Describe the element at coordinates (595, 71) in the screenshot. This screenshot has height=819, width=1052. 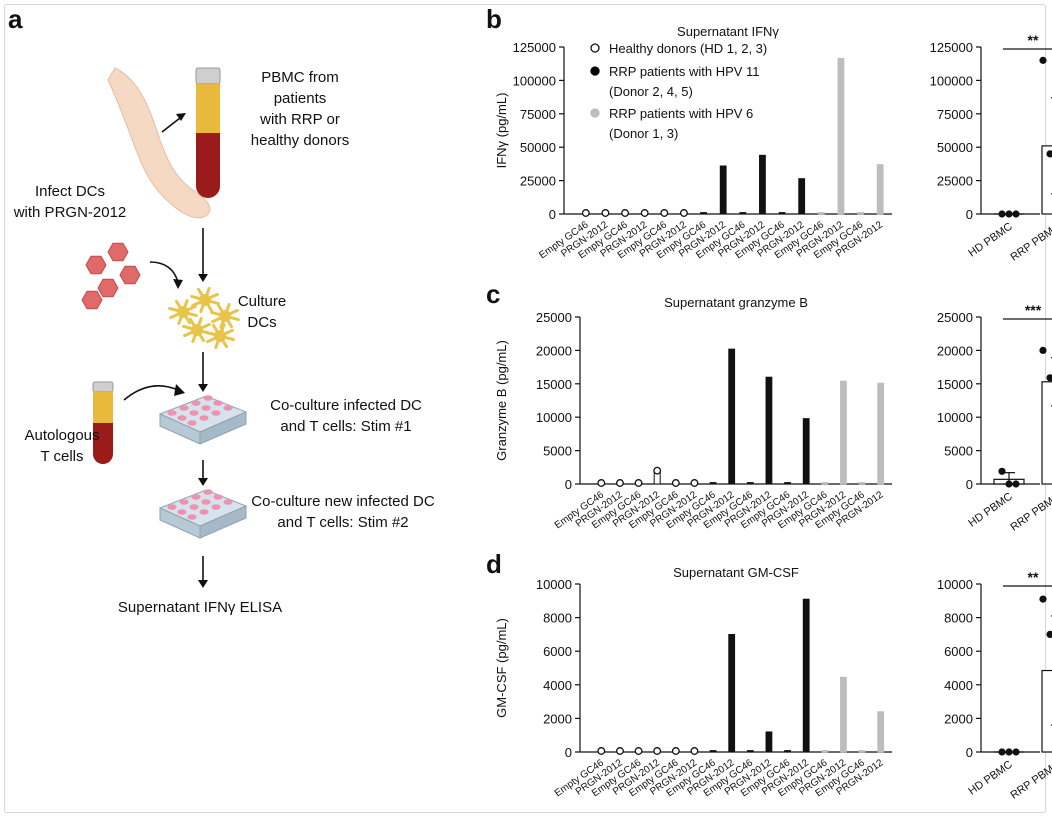
I see `legend-marker` at that location.